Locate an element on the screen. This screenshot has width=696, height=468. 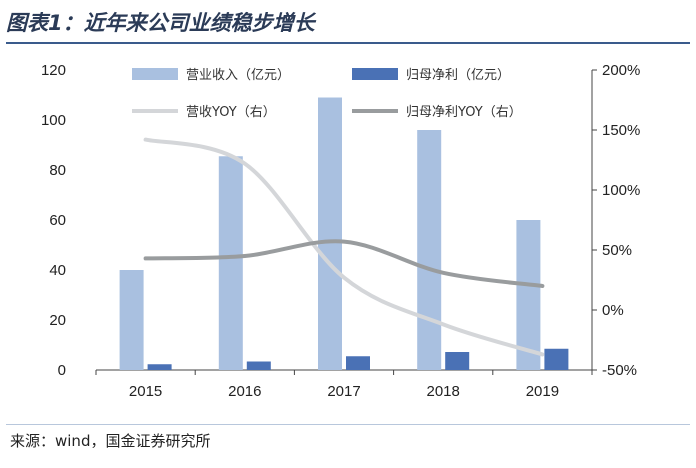
y-left-tick-label: 0 is located at coordinates (62, 370).